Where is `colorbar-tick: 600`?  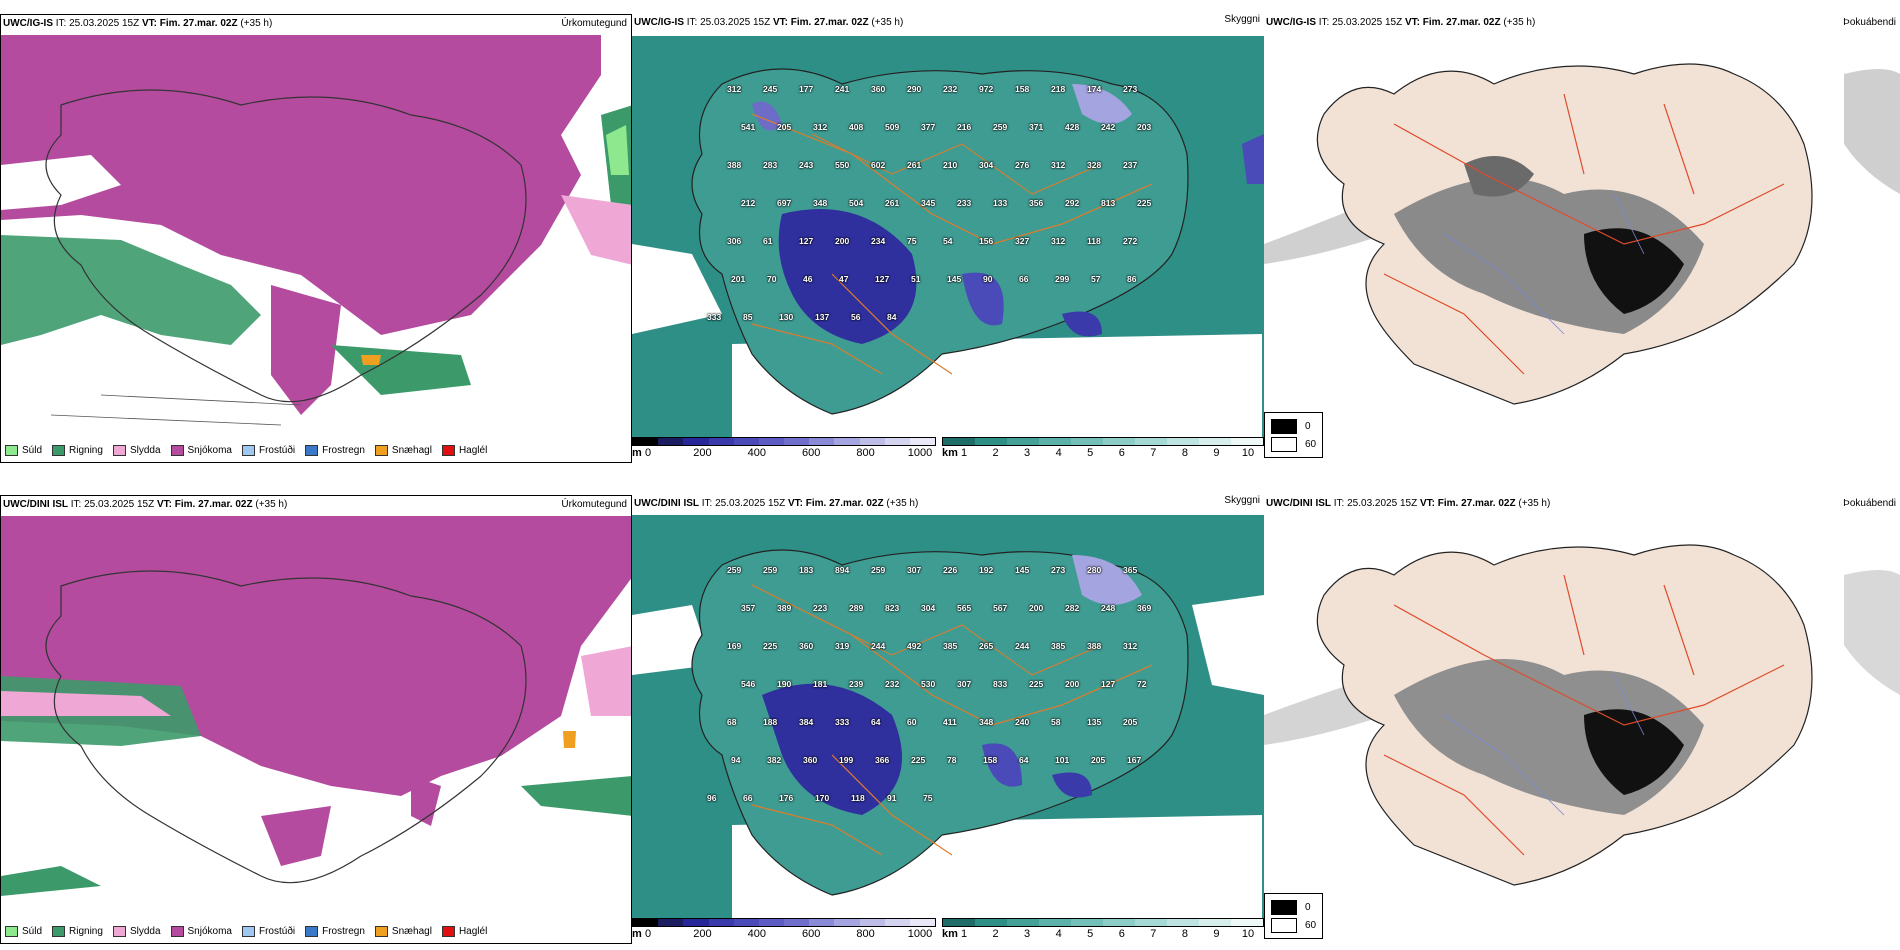
colorbar-tick: 600 is located at coordinates (811, 934).